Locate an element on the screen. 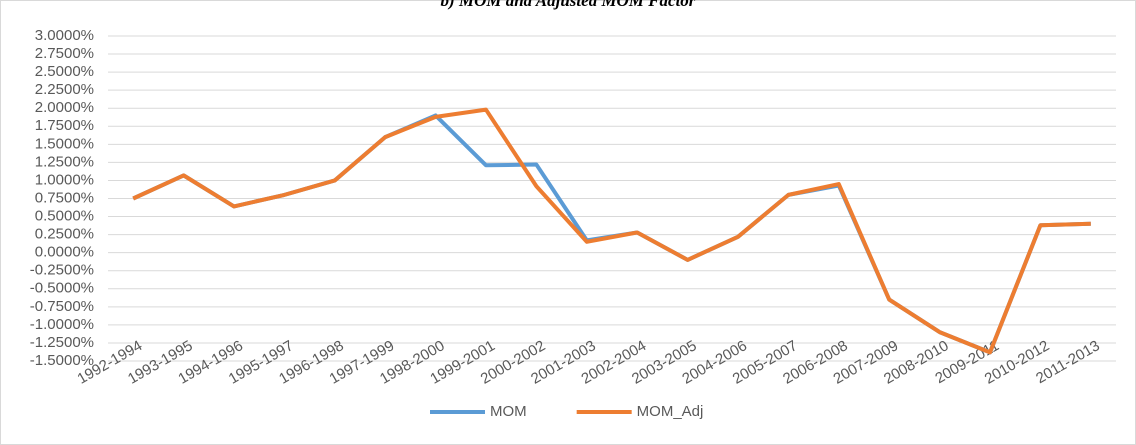 This screenshot has width=1136, height=445. y-tick-label: -1.5000% is located at coordinates (62, 360).